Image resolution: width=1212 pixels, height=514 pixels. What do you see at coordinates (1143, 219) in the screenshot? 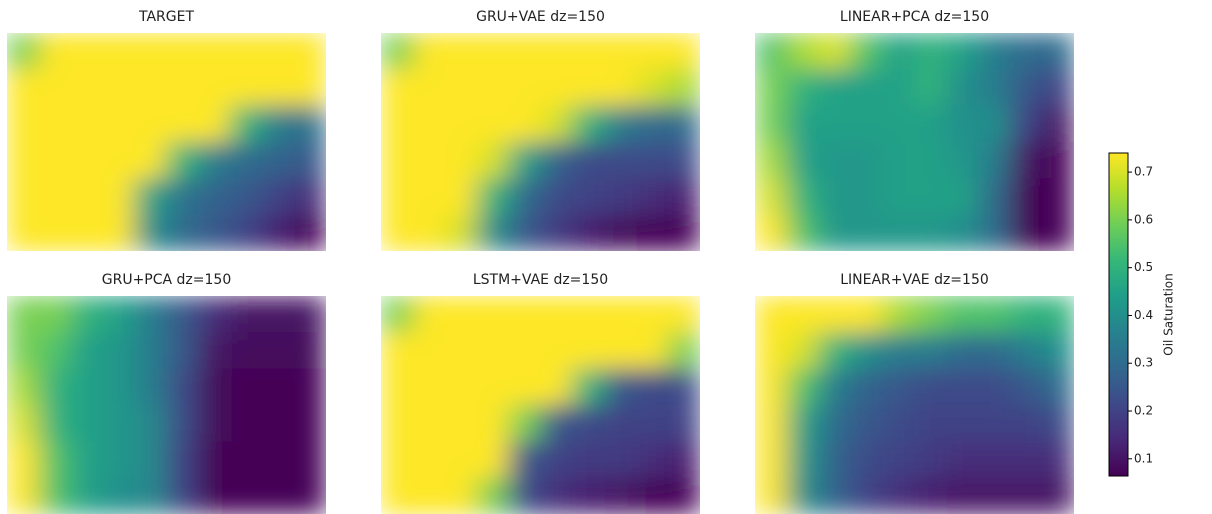
I see `colorbar-tick-label: 0.6` at bounding box center [1143, 219].